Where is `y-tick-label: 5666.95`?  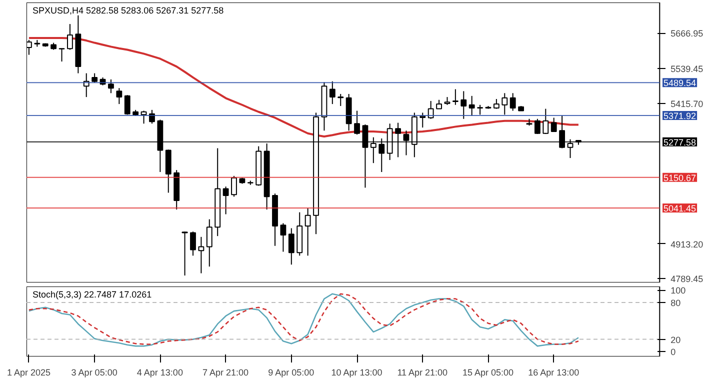
y-tick-label: 5666.95 is located at coordinates (687, 33).